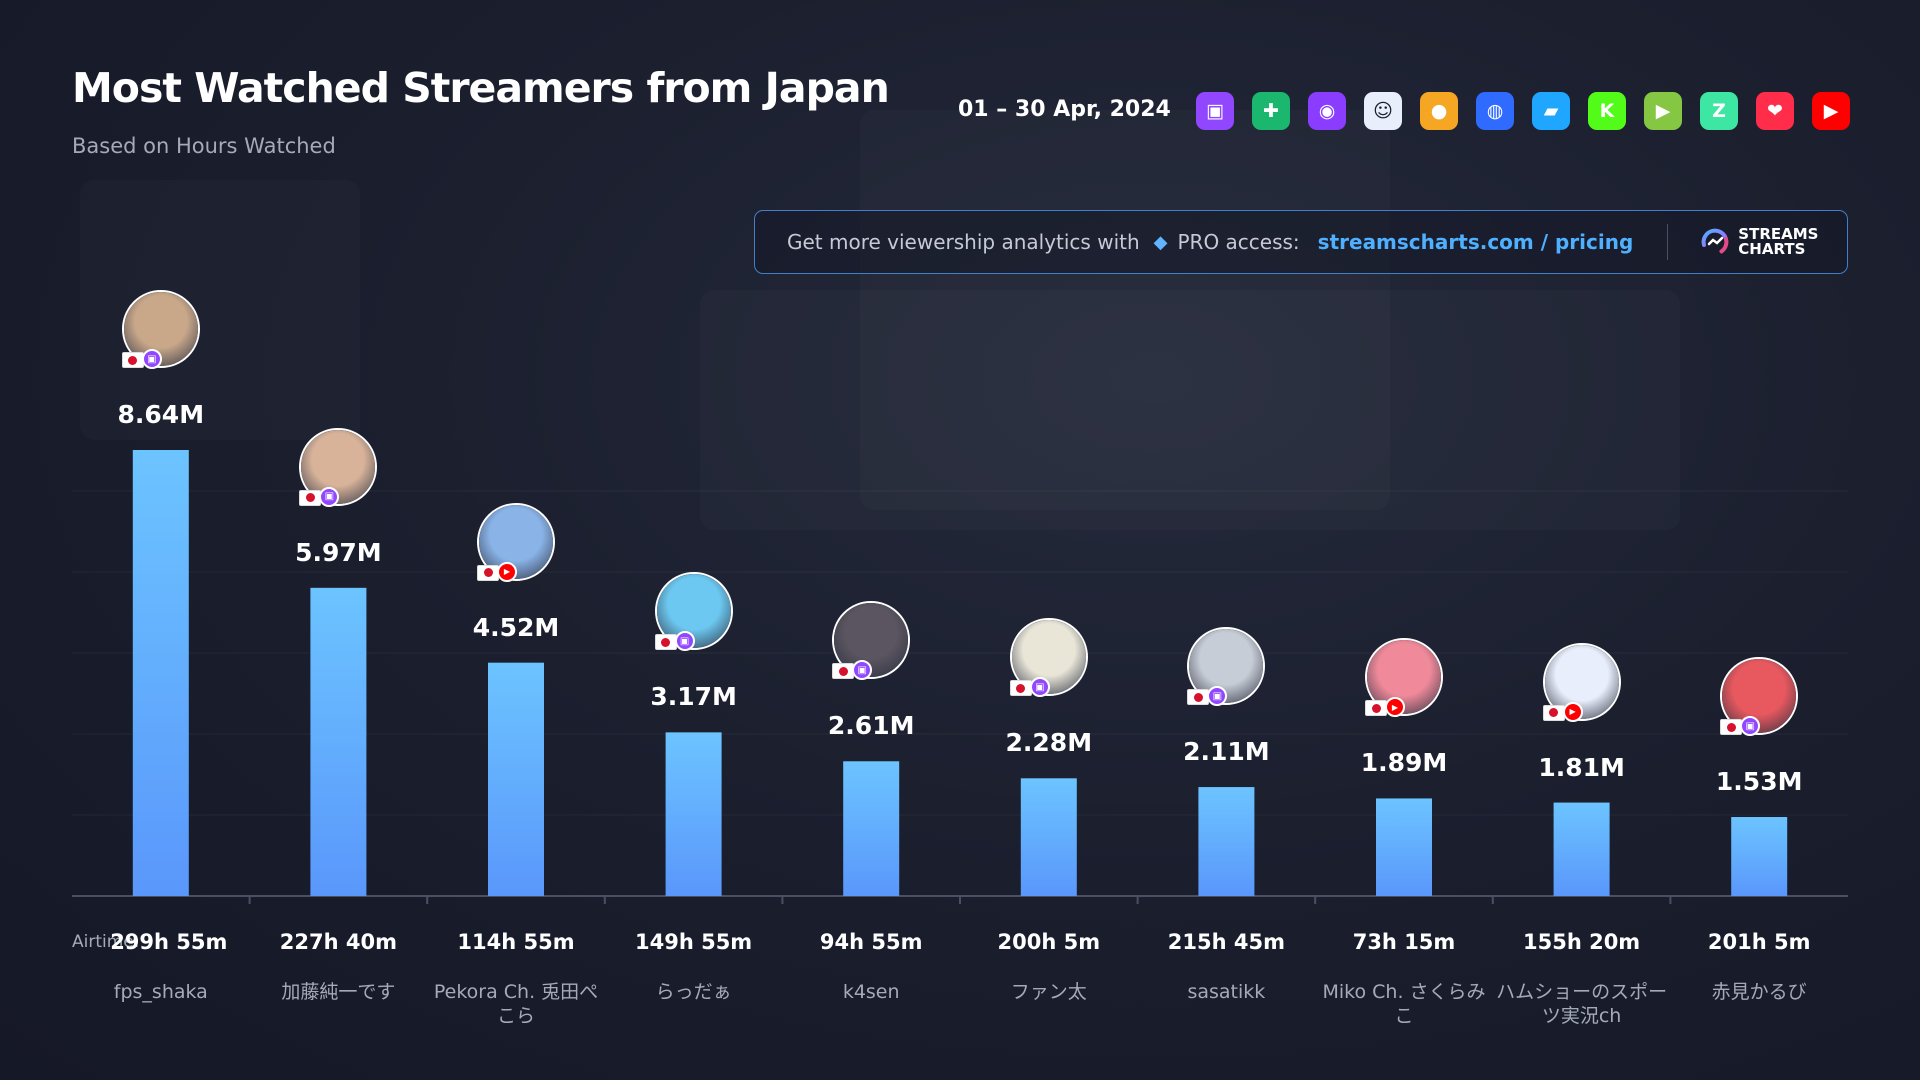  Describe the element at coordinates (1238, 242) in the screenshot. I see `pro-access-label: PRO access:` at that location.